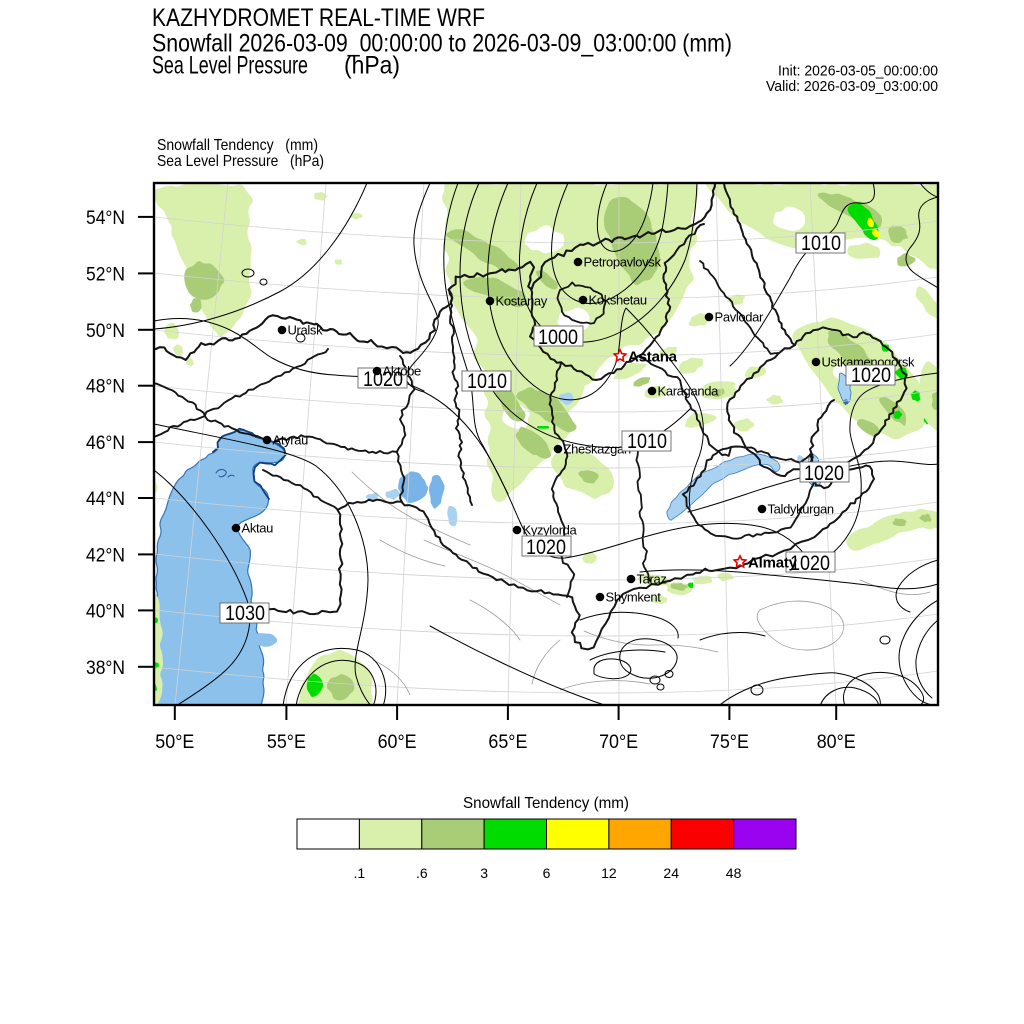  I want to click on svg-text: 1000, so click(558, 337).